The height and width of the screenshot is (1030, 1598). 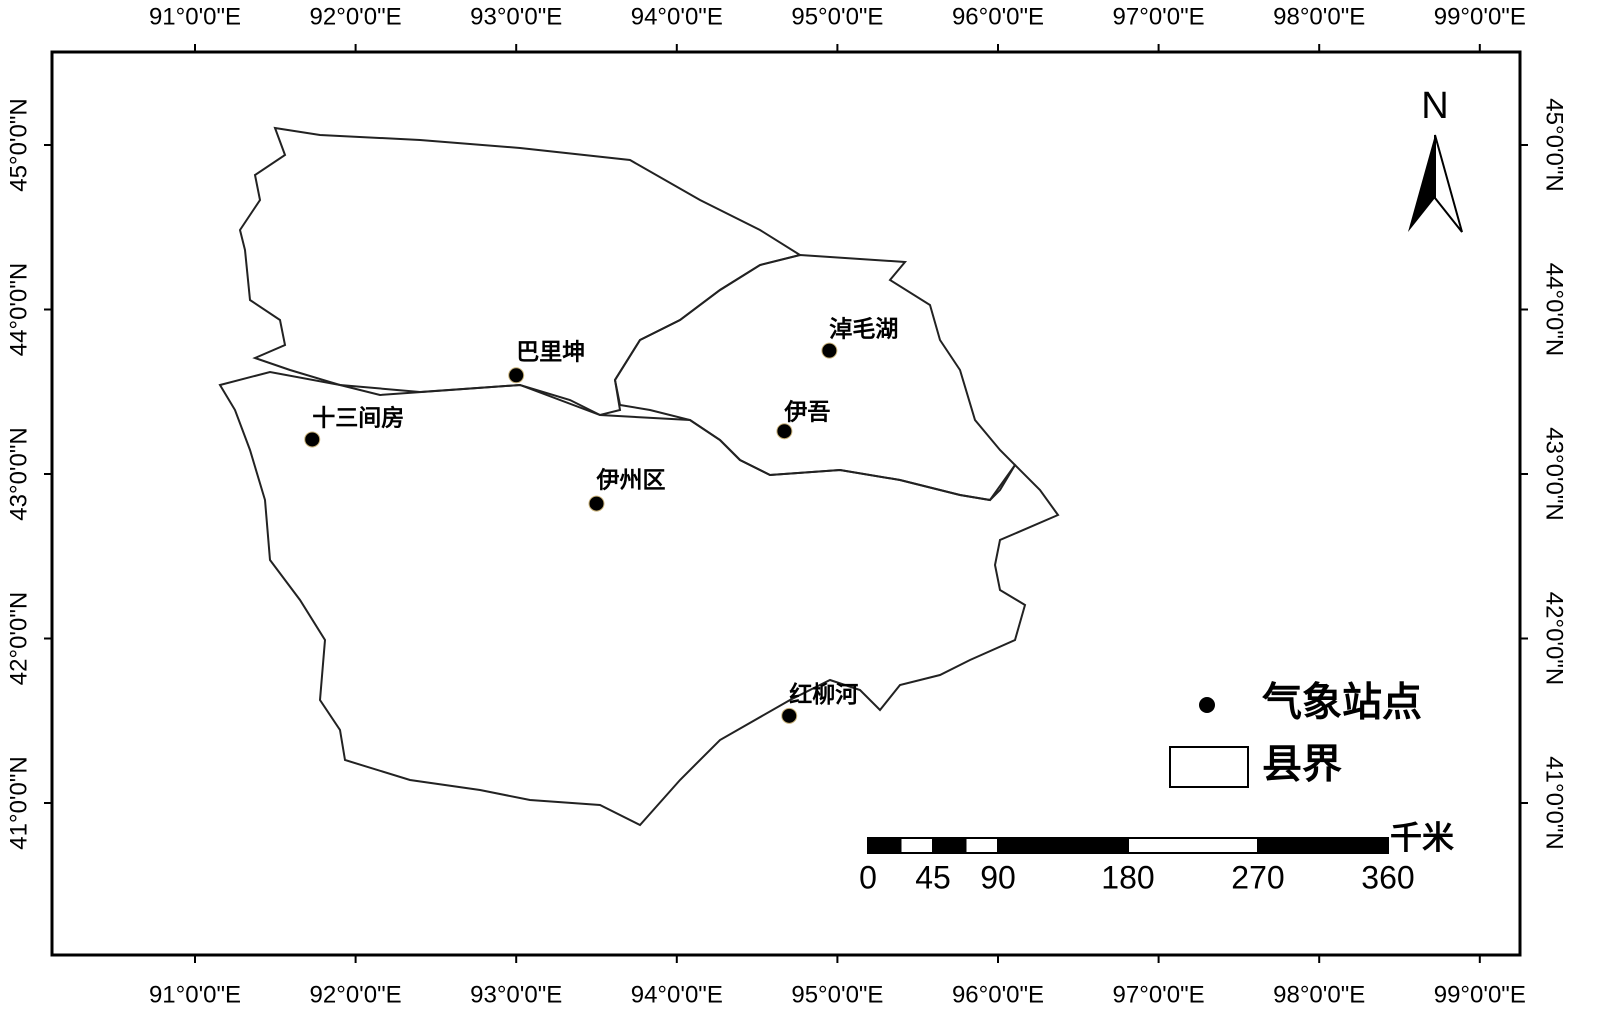 I want to click on county-boundary, so click(x=520, y=271).